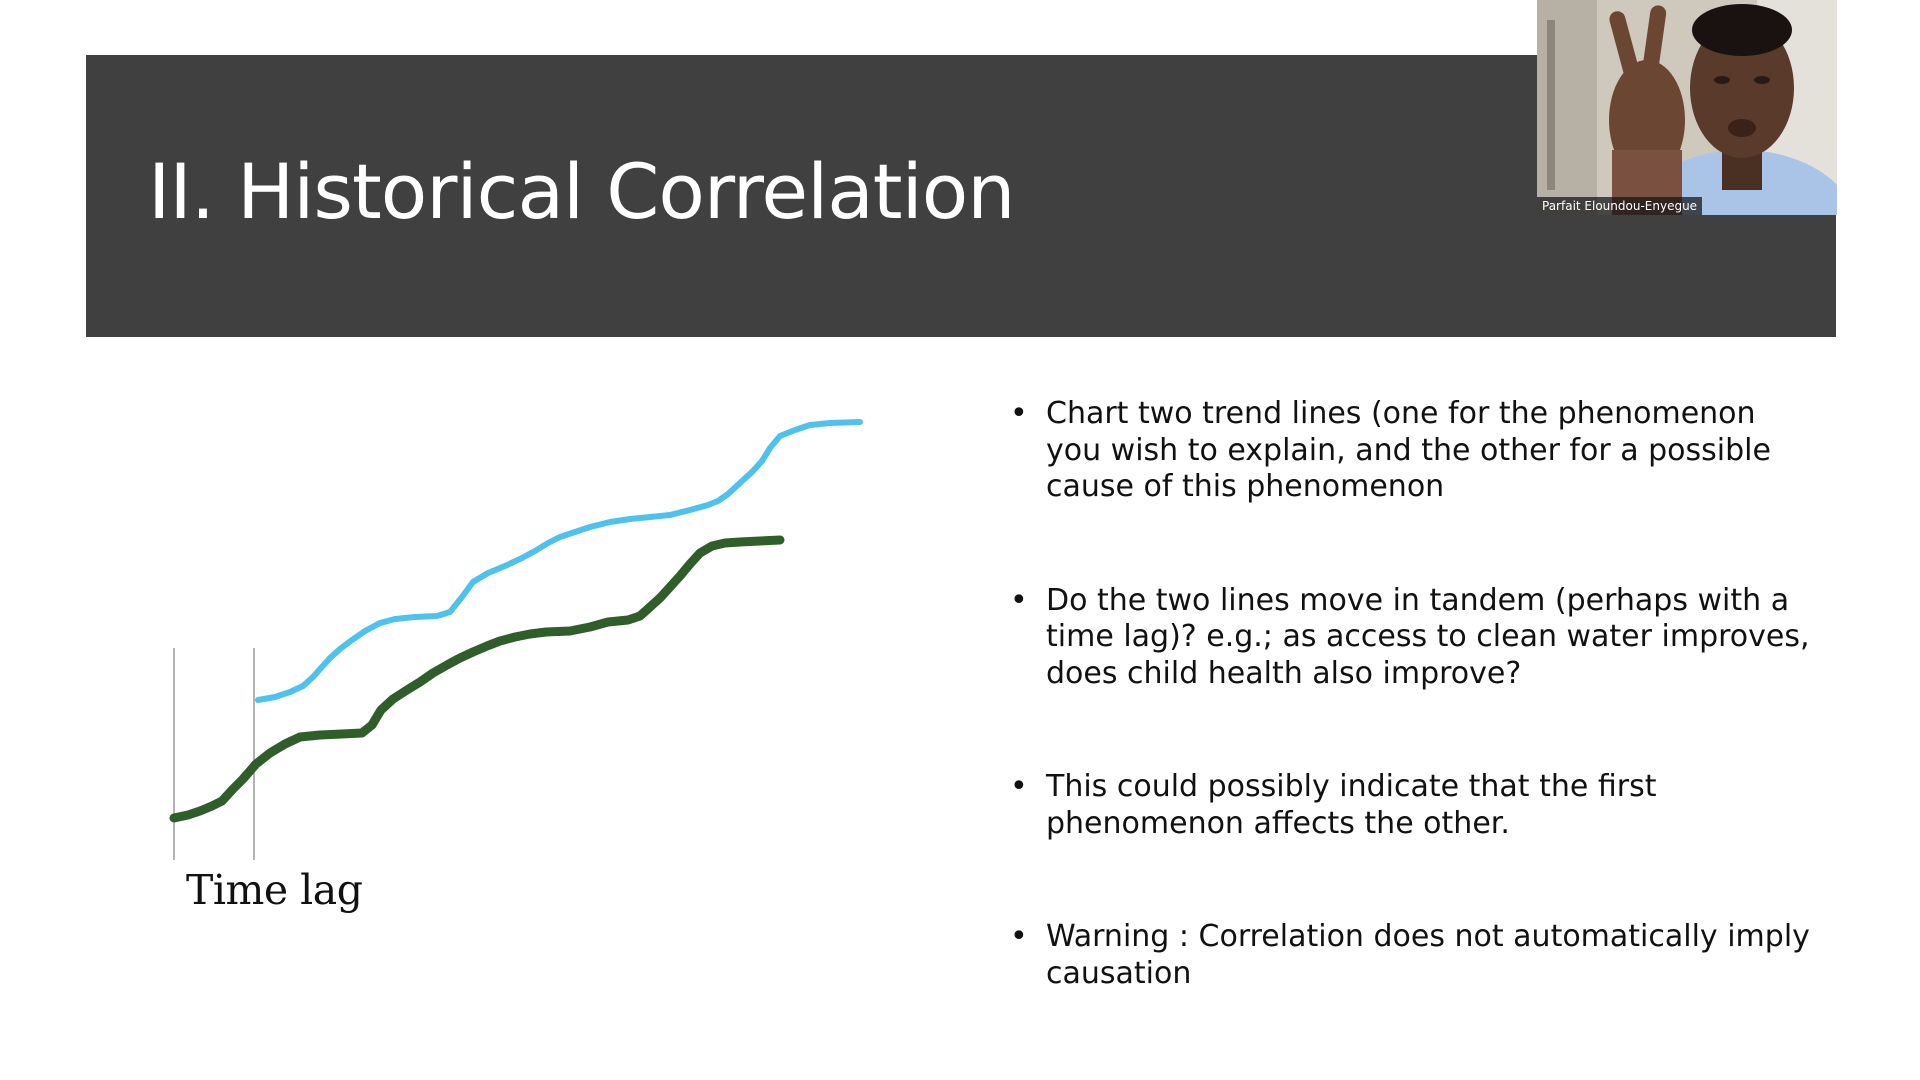  I want to click on participant-name-tag: Parfait Eloundou-Enyegue, so click(1620, 206).